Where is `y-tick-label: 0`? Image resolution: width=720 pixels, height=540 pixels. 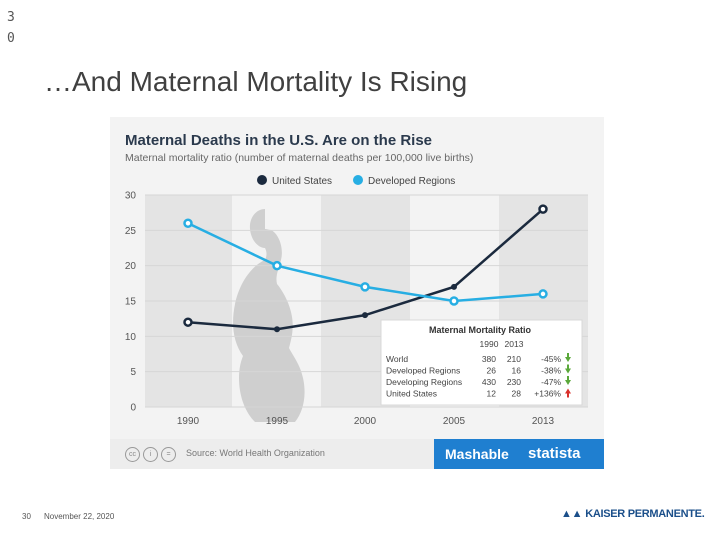
y-tick-label: 0 is located at coordinates (133, 408).